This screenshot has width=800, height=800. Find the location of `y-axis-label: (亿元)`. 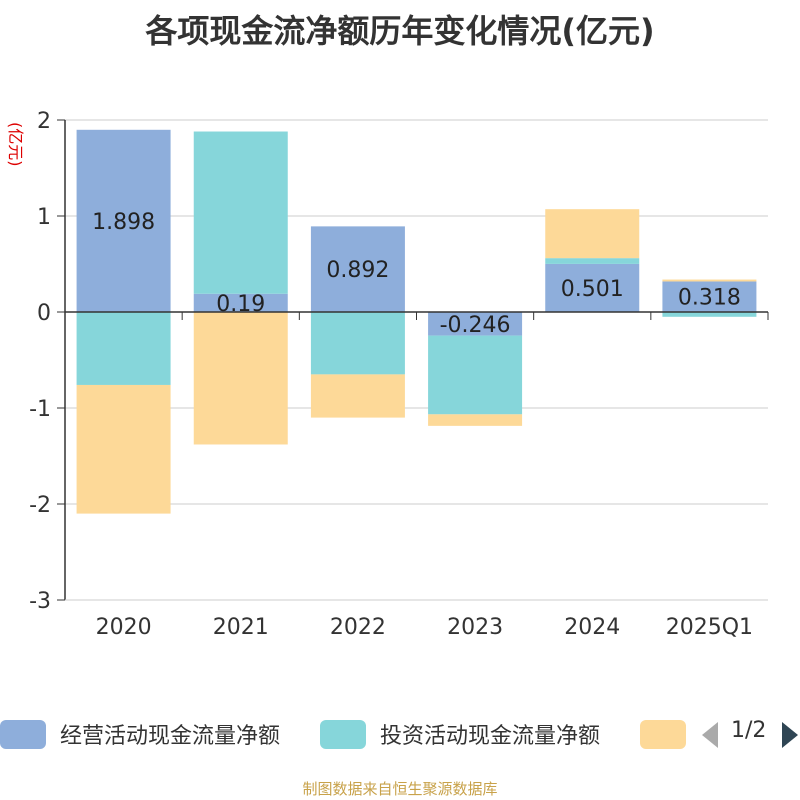

y-axis-label: (亿元) is located at coordinates (15, 144).